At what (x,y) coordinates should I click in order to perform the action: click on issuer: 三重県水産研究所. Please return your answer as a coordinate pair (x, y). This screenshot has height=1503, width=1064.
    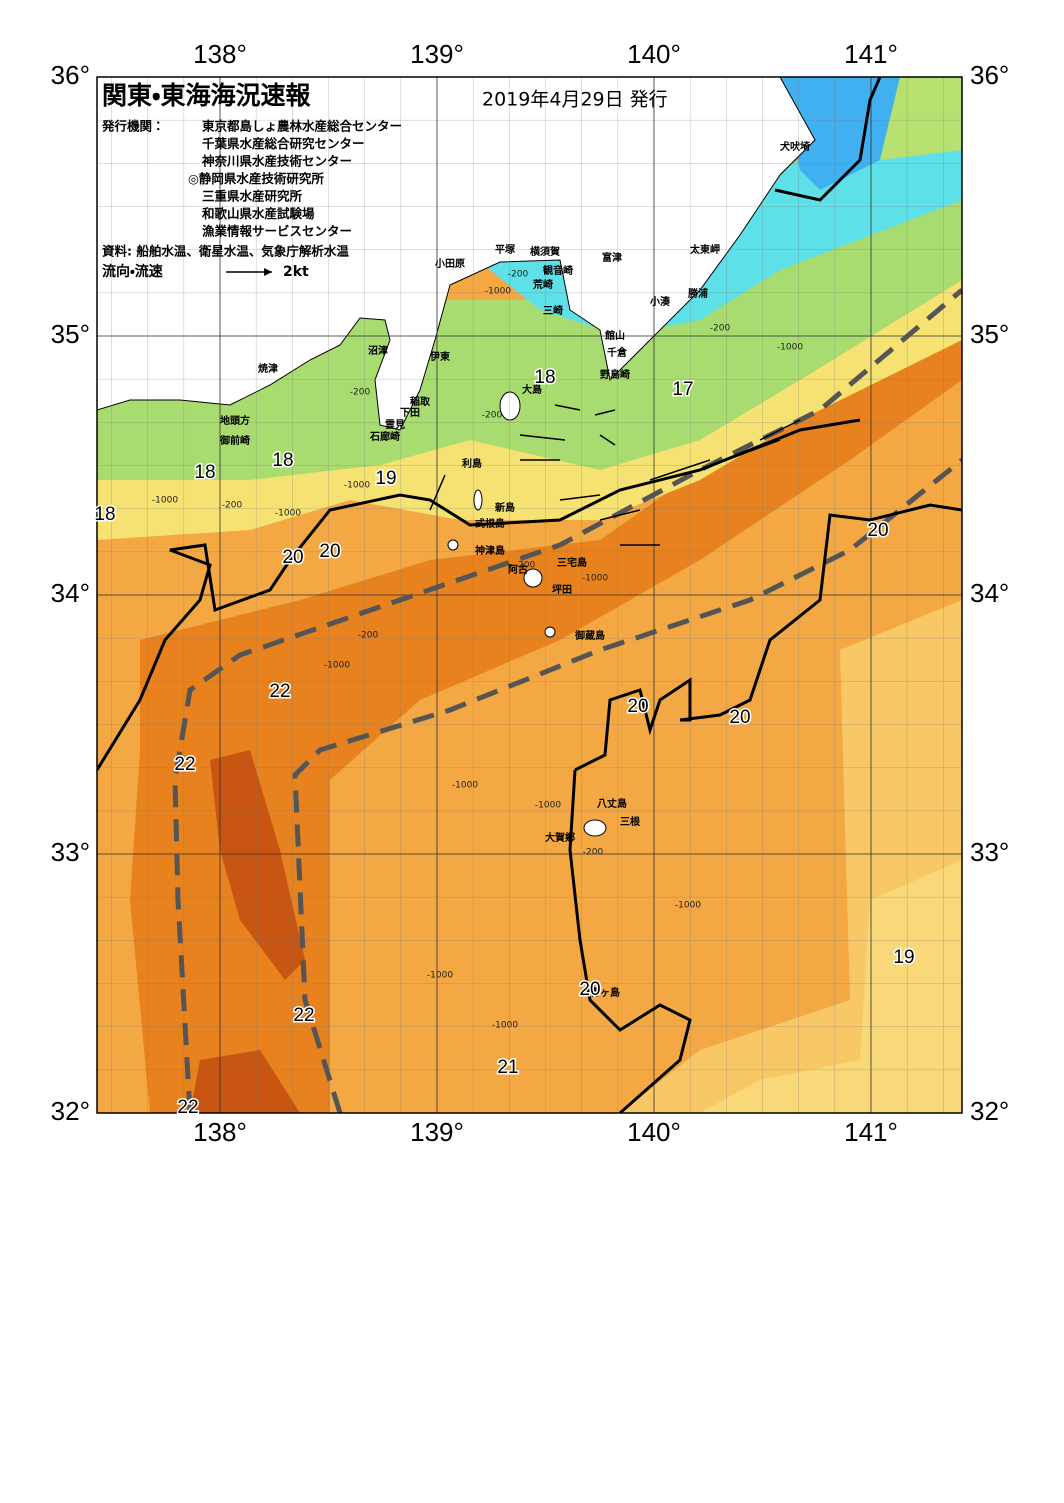
    Looking at the image, I should click on (252, 196).